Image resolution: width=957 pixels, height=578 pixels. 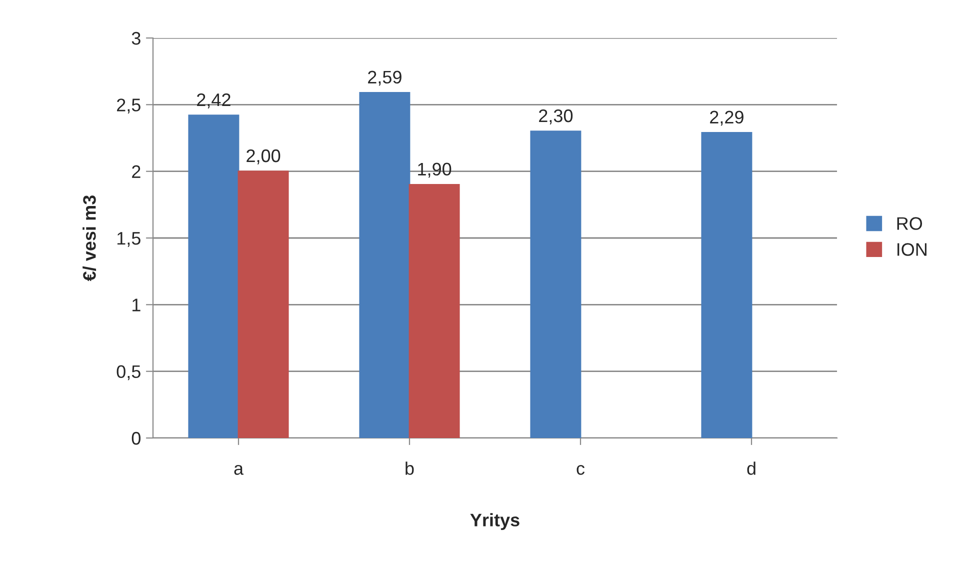 What do you see at coordinates (136, 305) in the screenshot?
I see `y-tick-label: 1` at bounding box center [136, 305].